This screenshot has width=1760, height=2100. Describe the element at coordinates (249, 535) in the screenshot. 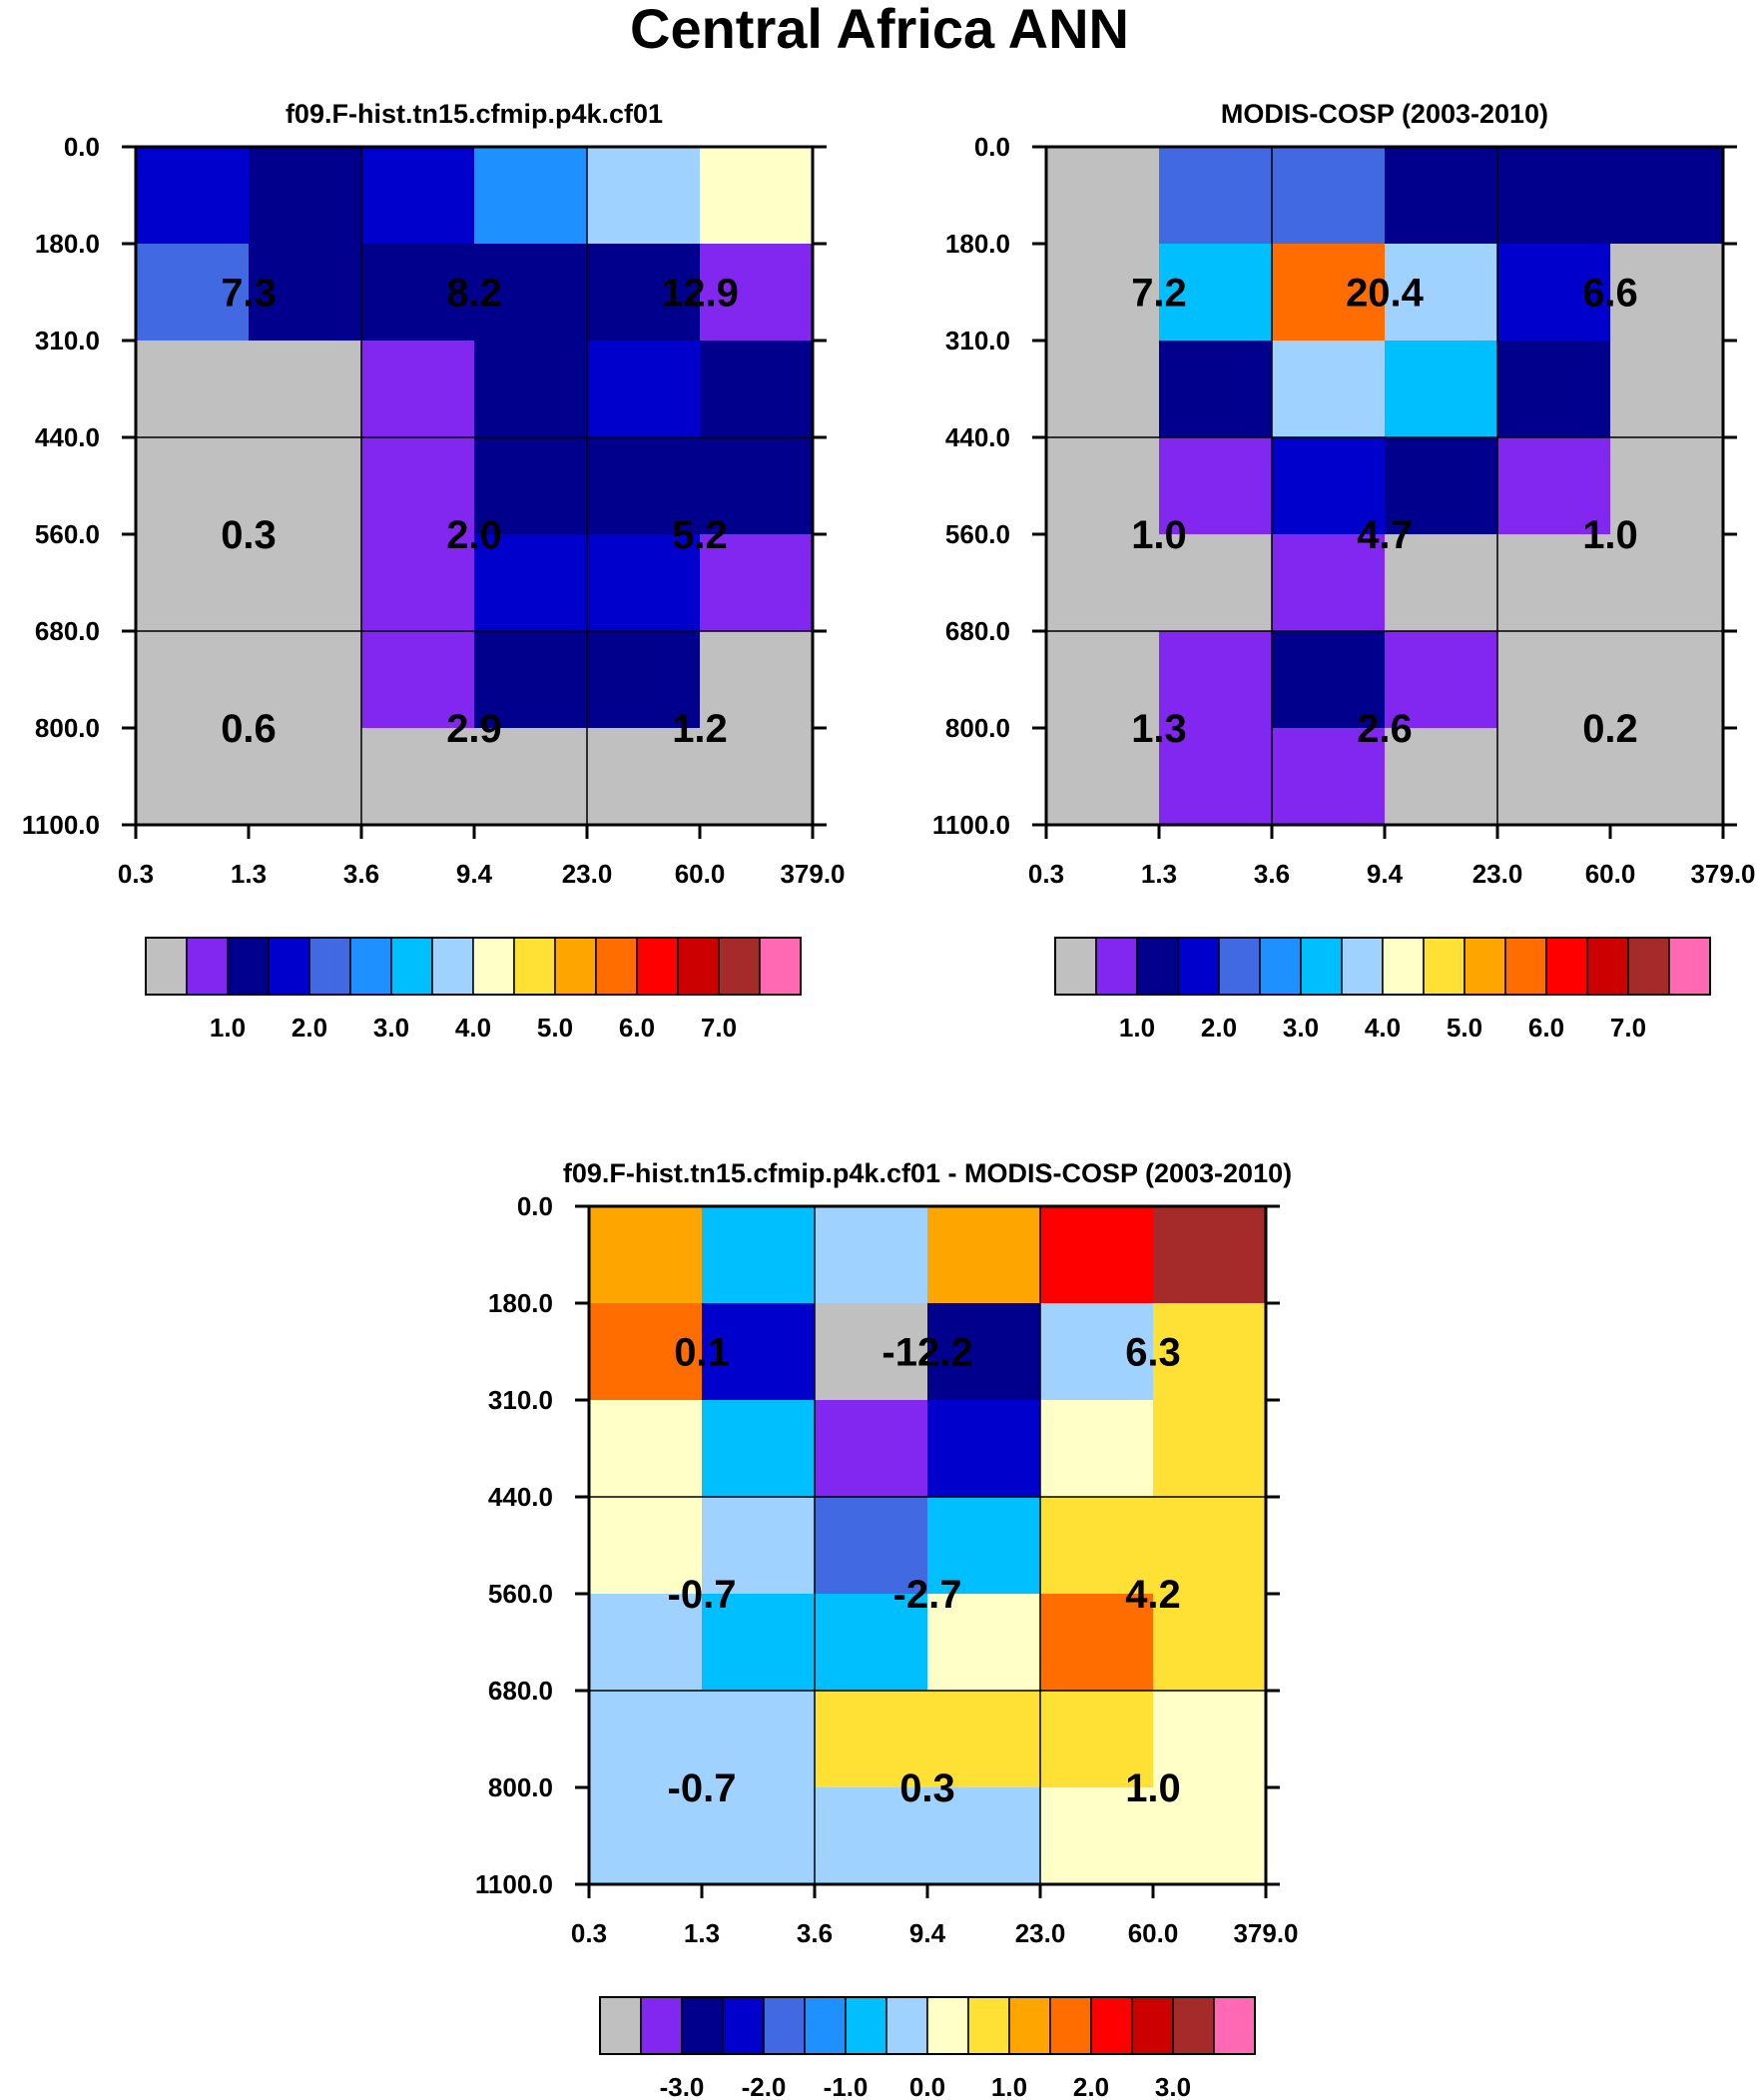

I see `group-value-label: 0.3` at that location.